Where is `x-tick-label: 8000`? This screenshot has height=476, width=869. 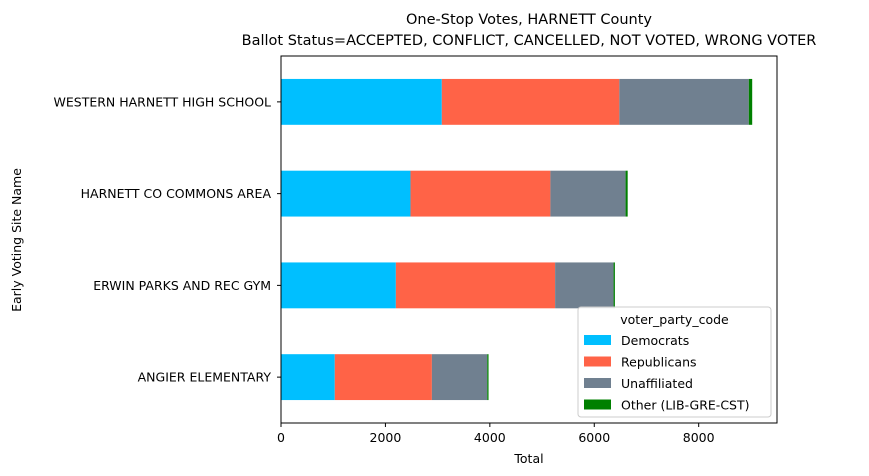
x-tick-label: 8000 is located at coordinates (699, 437).